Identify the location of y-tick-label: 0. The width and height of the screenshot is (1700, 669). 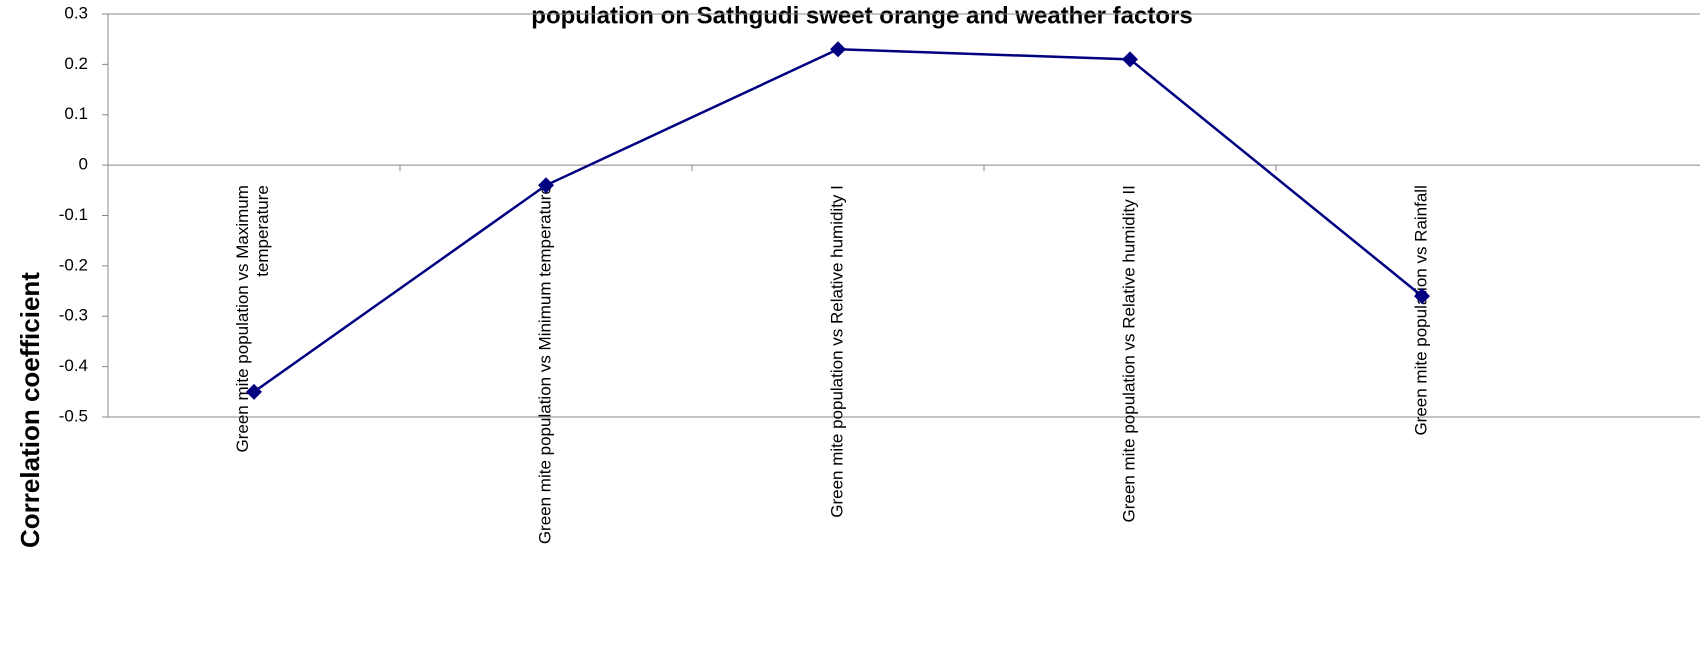
(83, 164).